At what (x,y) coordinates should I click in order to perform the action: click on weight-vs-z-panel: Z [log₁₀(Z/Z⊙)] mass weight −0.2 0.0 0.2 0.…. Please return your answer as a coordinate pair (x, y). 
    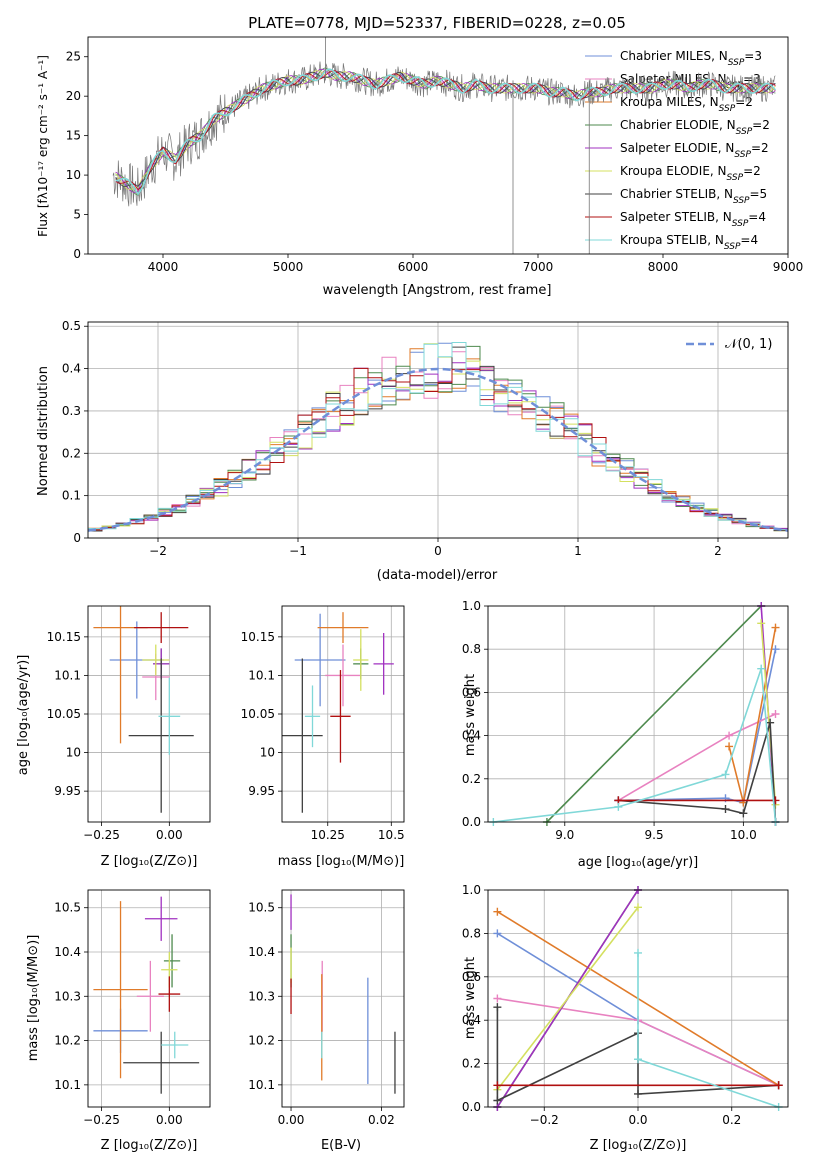
    Looking at the image, I should click on (625, 1018).